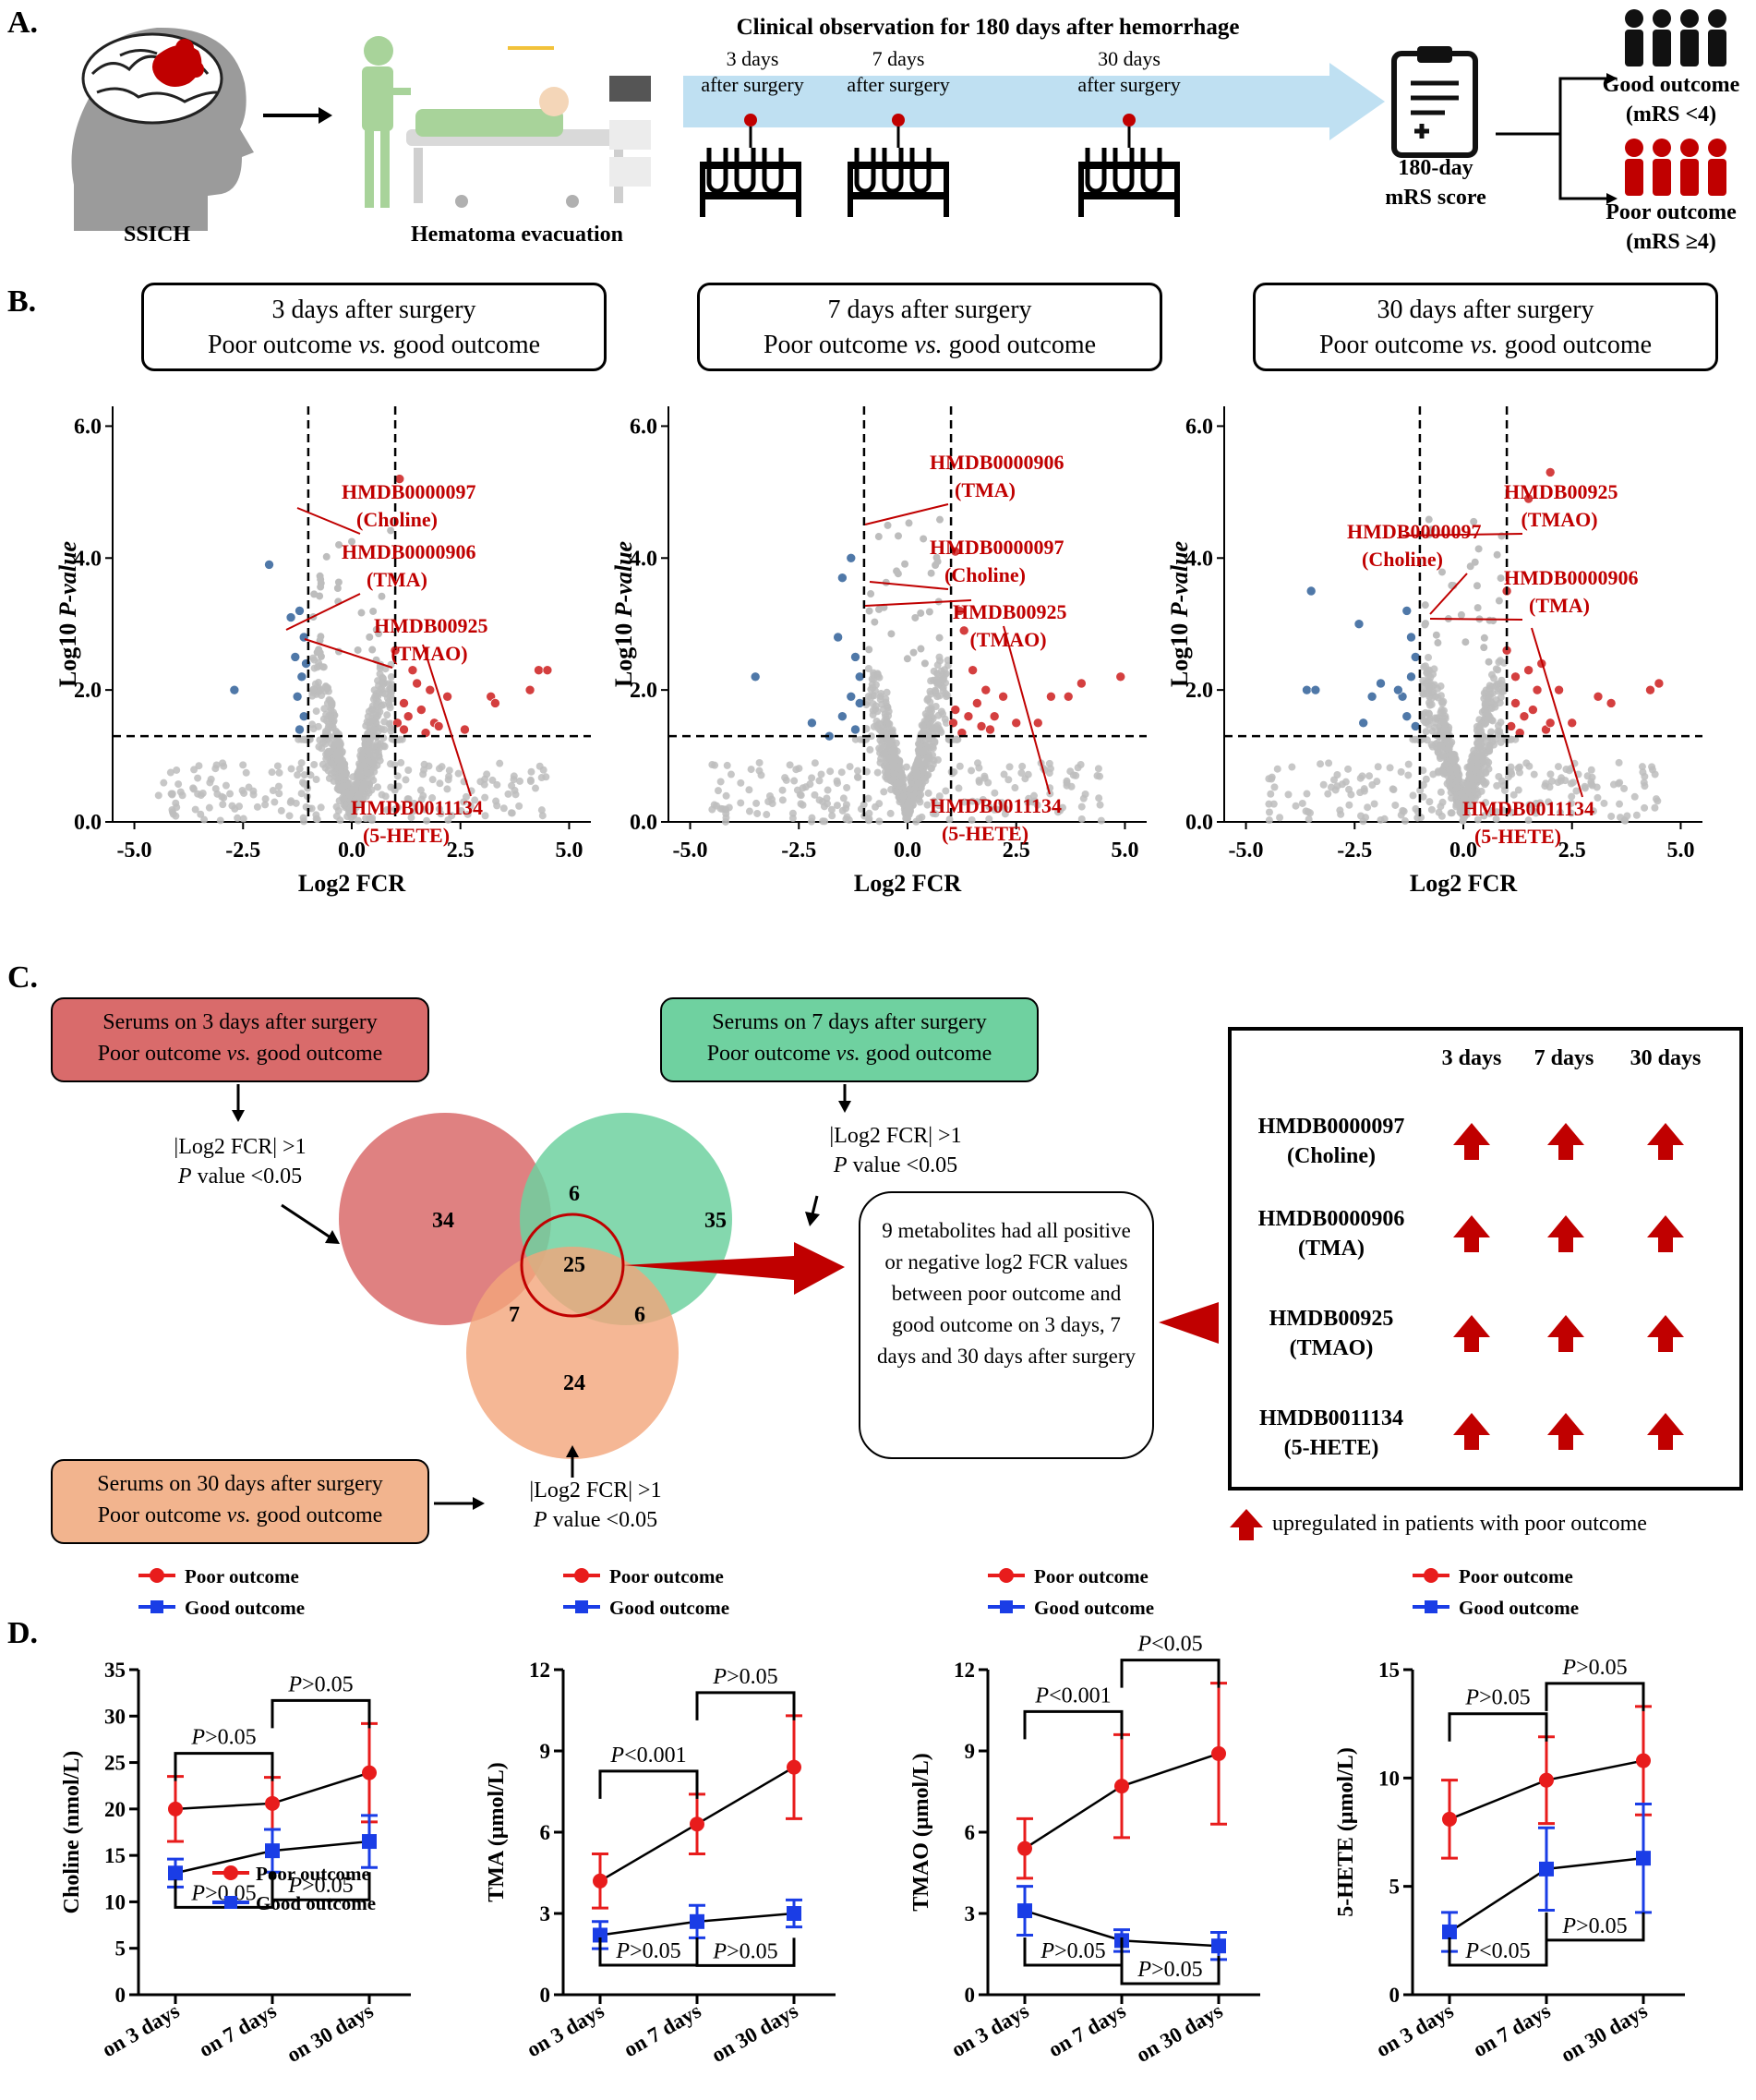  Describe the element at coordinates (918, 603) in the screenshot. I see `label-leader` at that location.